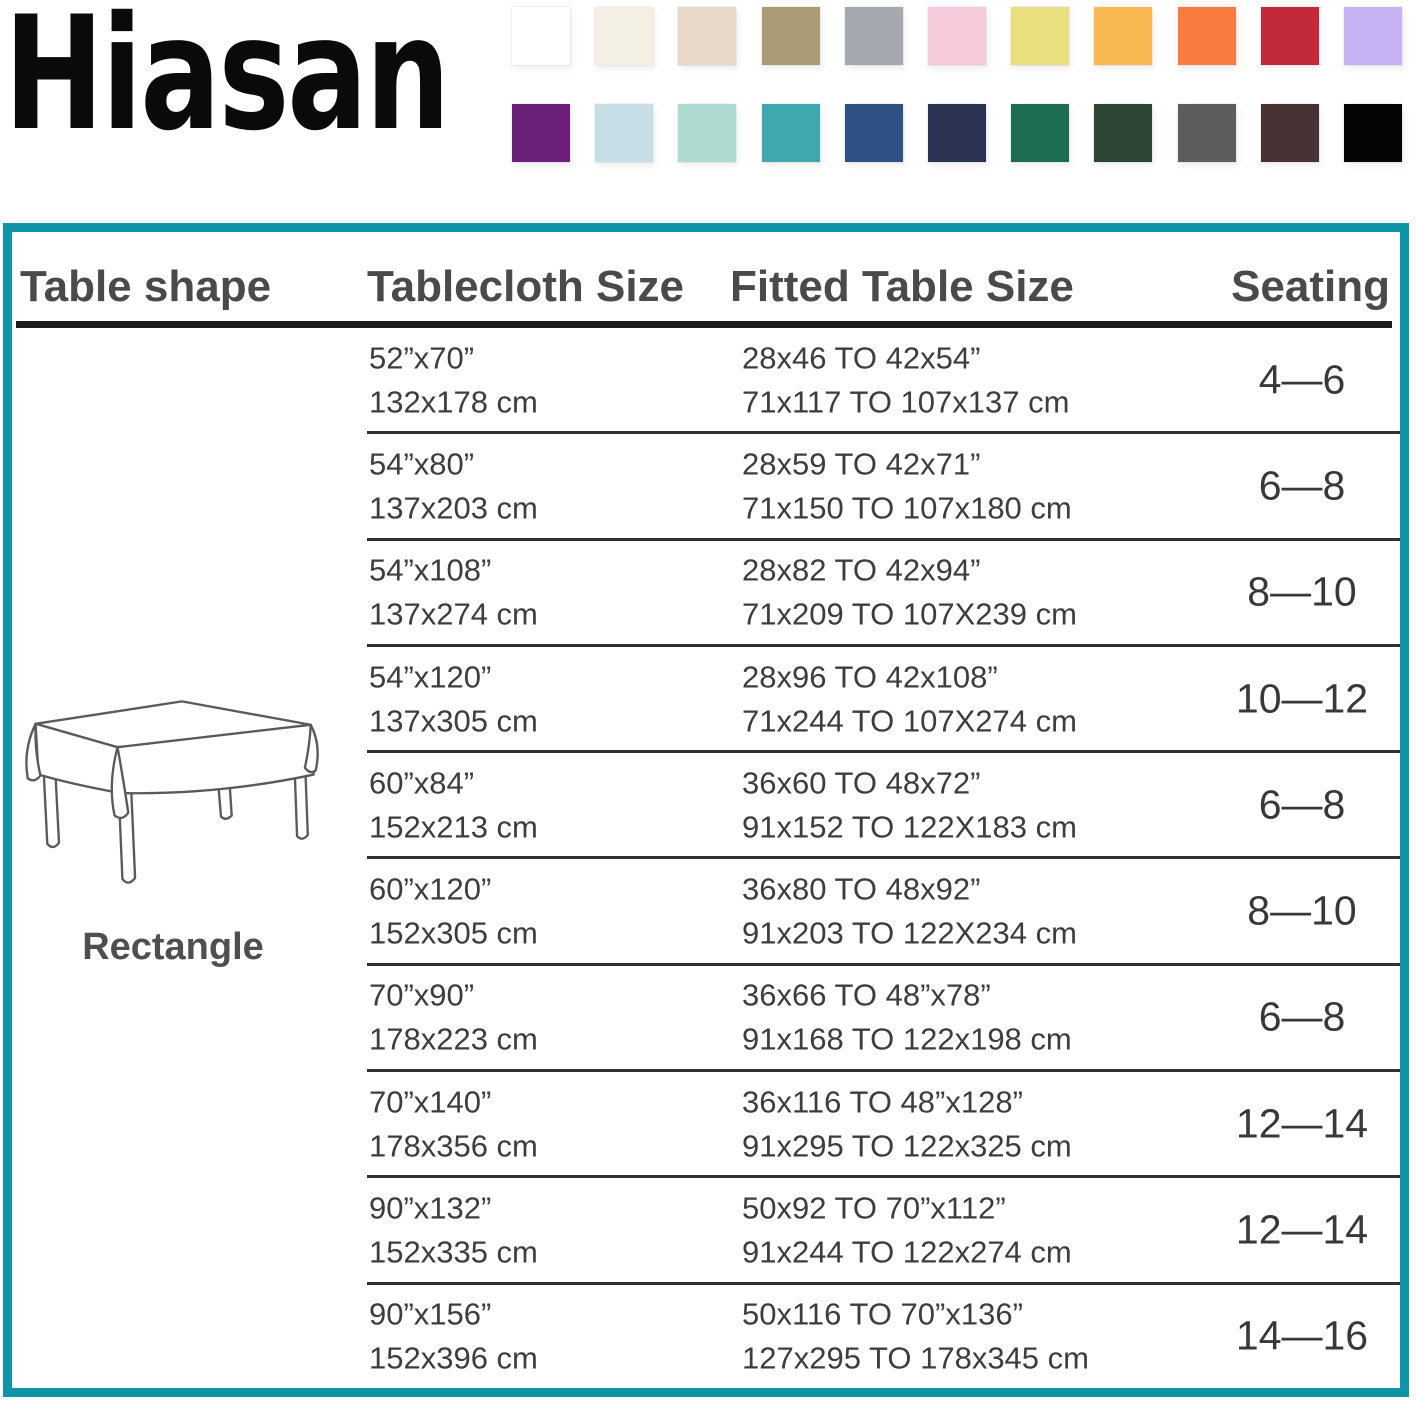 The width and height of the screenshot is (1416, 1402). What do you see at coordinates (453, 911) in the screenshot?
I see `tablecloth-size-cell: 60”x120” 152x305 cm` at bounding box center [453, 911].